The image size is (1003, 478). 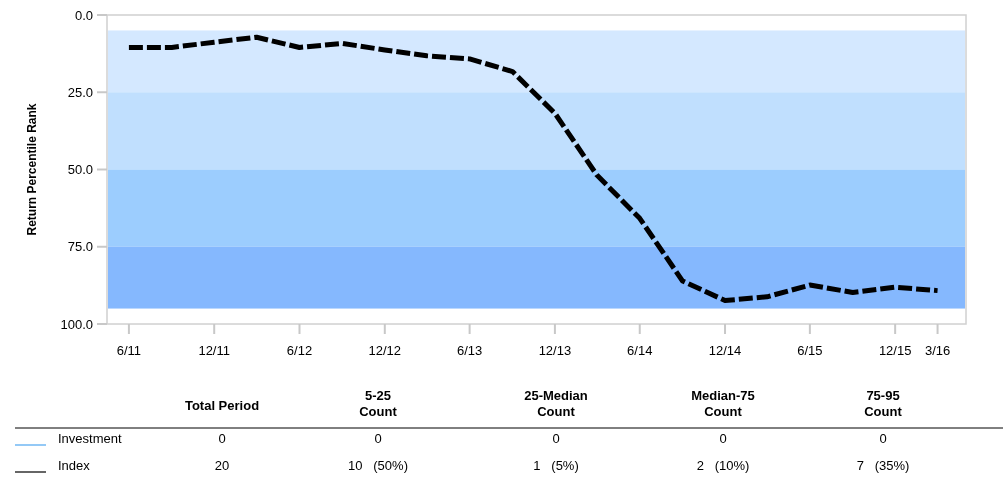 What do you see at coordinates (723, 403) in the screenshot?
I see `text: Median-75 Count` at bounding box center [723, 403].